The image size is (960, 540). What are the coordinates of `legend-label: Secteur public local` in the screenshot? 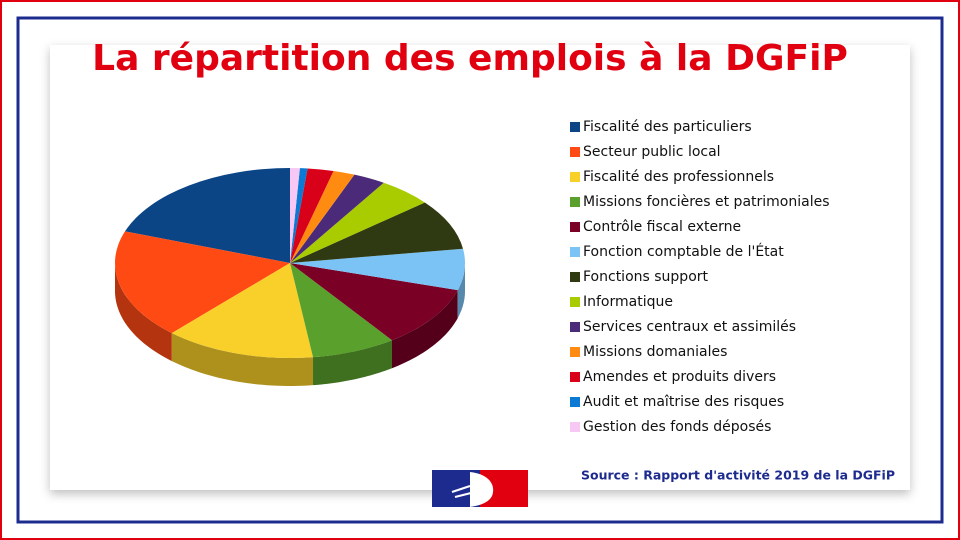 It's located at (652, 152).